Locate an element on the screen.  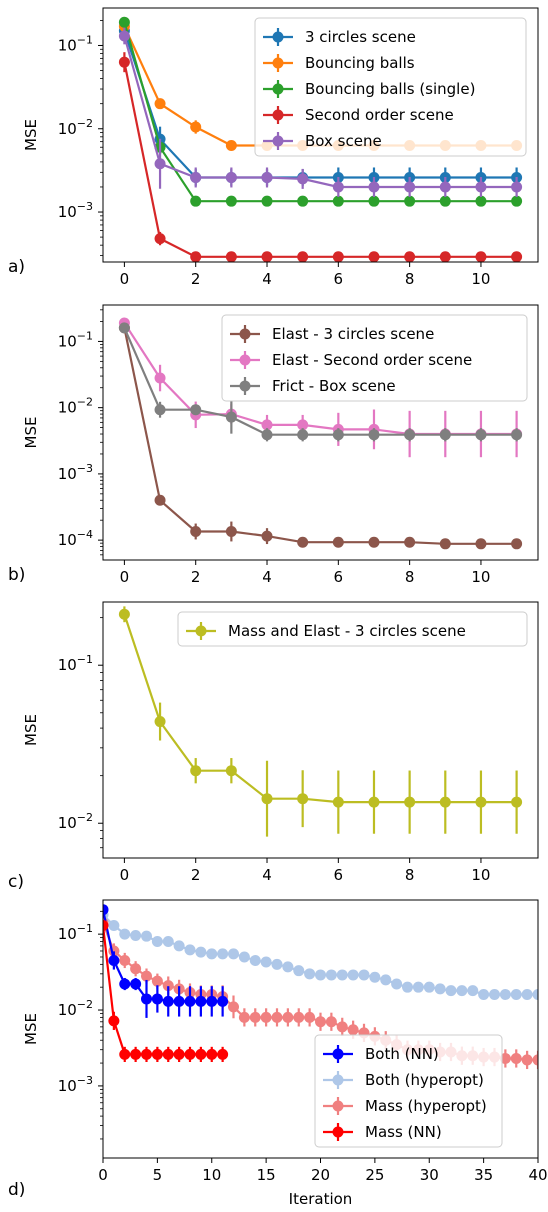
legend-item: Frict - Box scene is located at coordinates (313, 386).